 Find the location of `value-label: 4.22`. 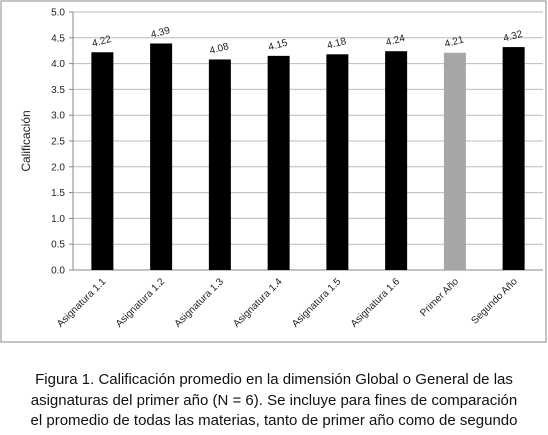

value-label: 4.22 is located at coordinates (102, 42).